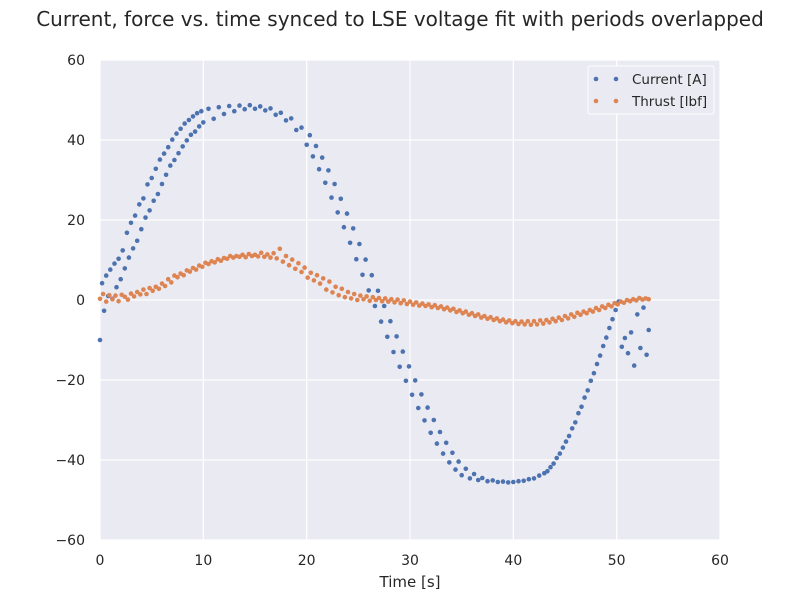 The width and height of the screenshot is (800, 600). What do you see at coordinates (76, 221) in the screenshot?
I see `y-tick-label: 20` at bounding box center [76, 221].